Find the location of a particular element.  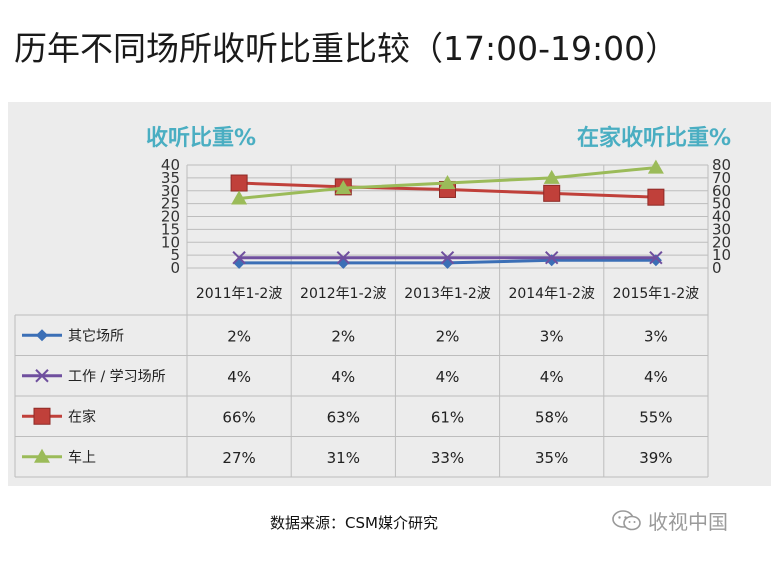

table-cell-value: 55% is located at coordinates (655, 417).